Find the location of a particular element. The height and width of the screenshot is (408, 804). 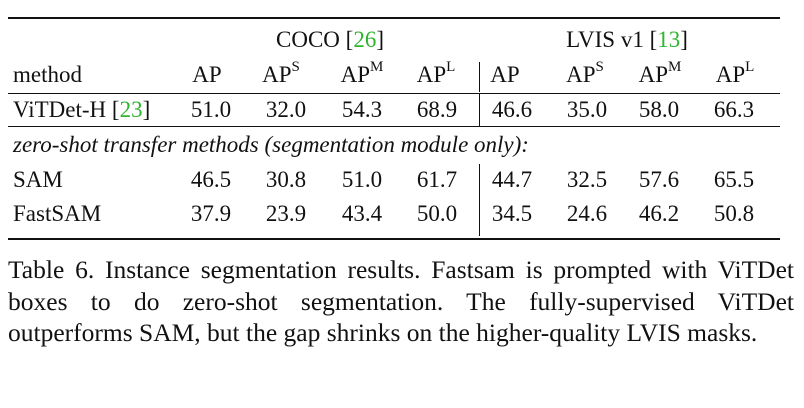

table-cell: 37.9 is located at coordinates (211, 213).